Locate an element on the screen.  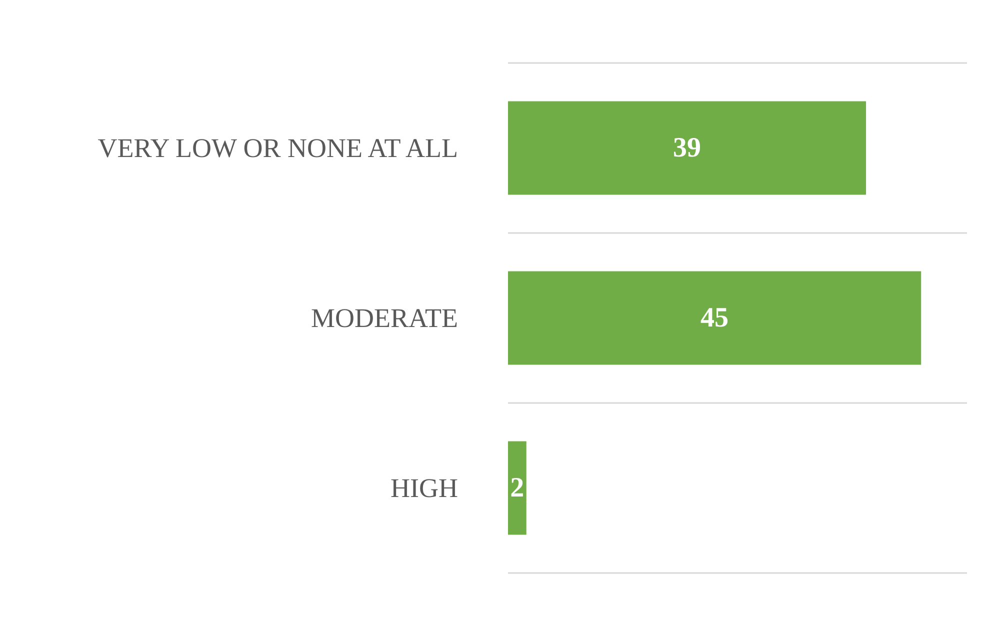
y-tick-label: MODERATE is located at coordinates (384, 318).